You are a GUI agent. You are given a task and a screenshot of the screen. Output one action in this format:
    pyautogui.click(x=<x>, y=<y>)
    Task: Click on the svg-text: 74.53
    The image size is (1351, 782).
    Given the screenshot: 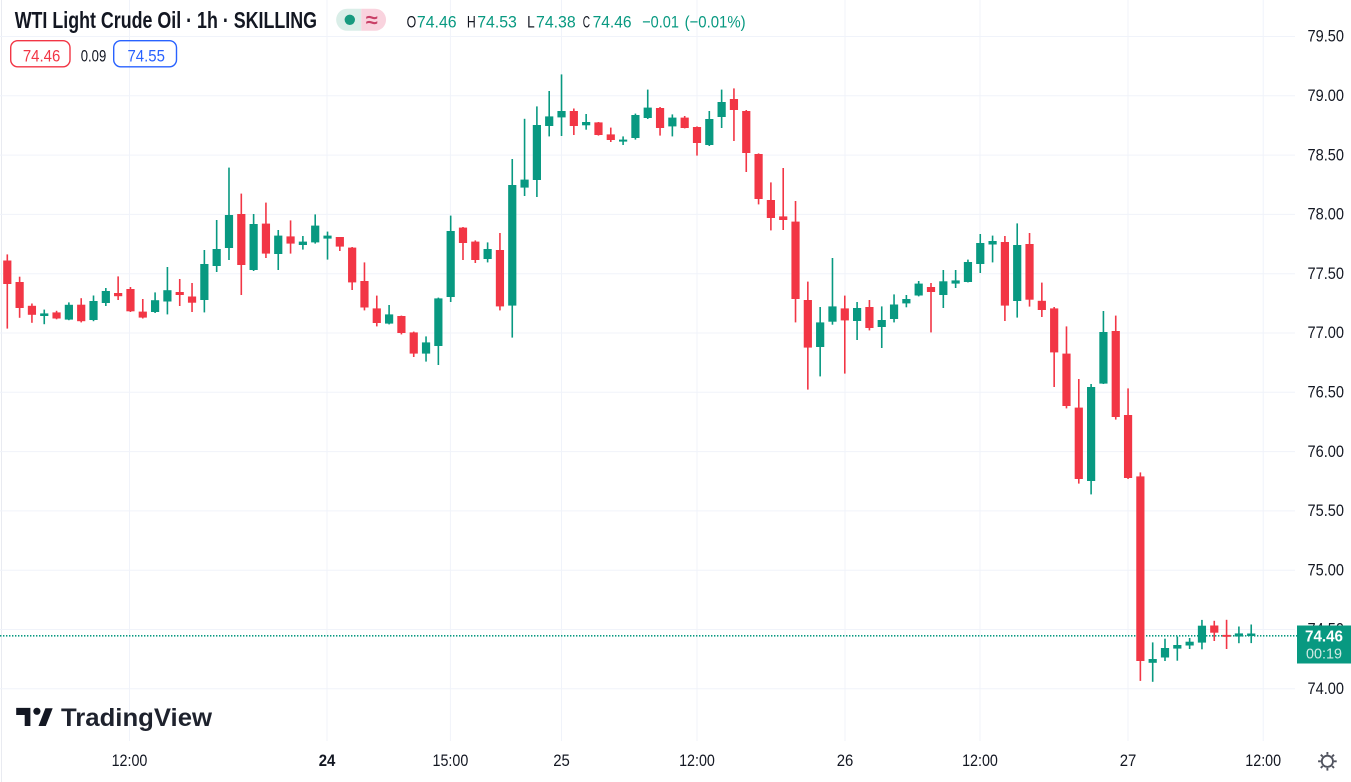 What is the action you would take?
    pyautogui.click(x=497, y=22)
    